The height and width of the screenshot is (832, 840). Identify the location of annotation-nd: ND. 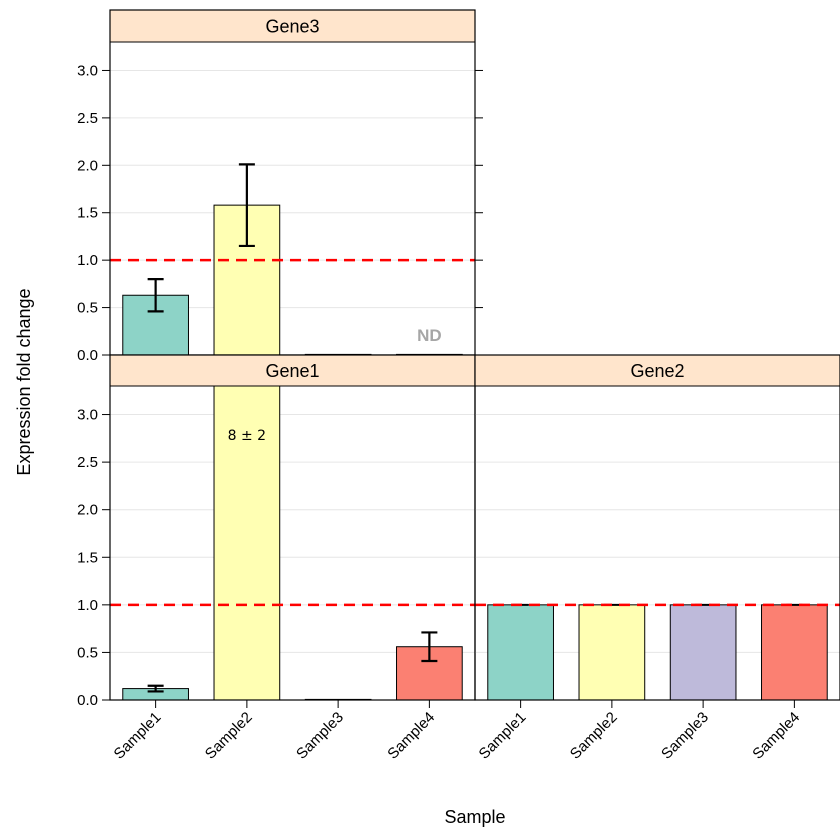
(429, 335).